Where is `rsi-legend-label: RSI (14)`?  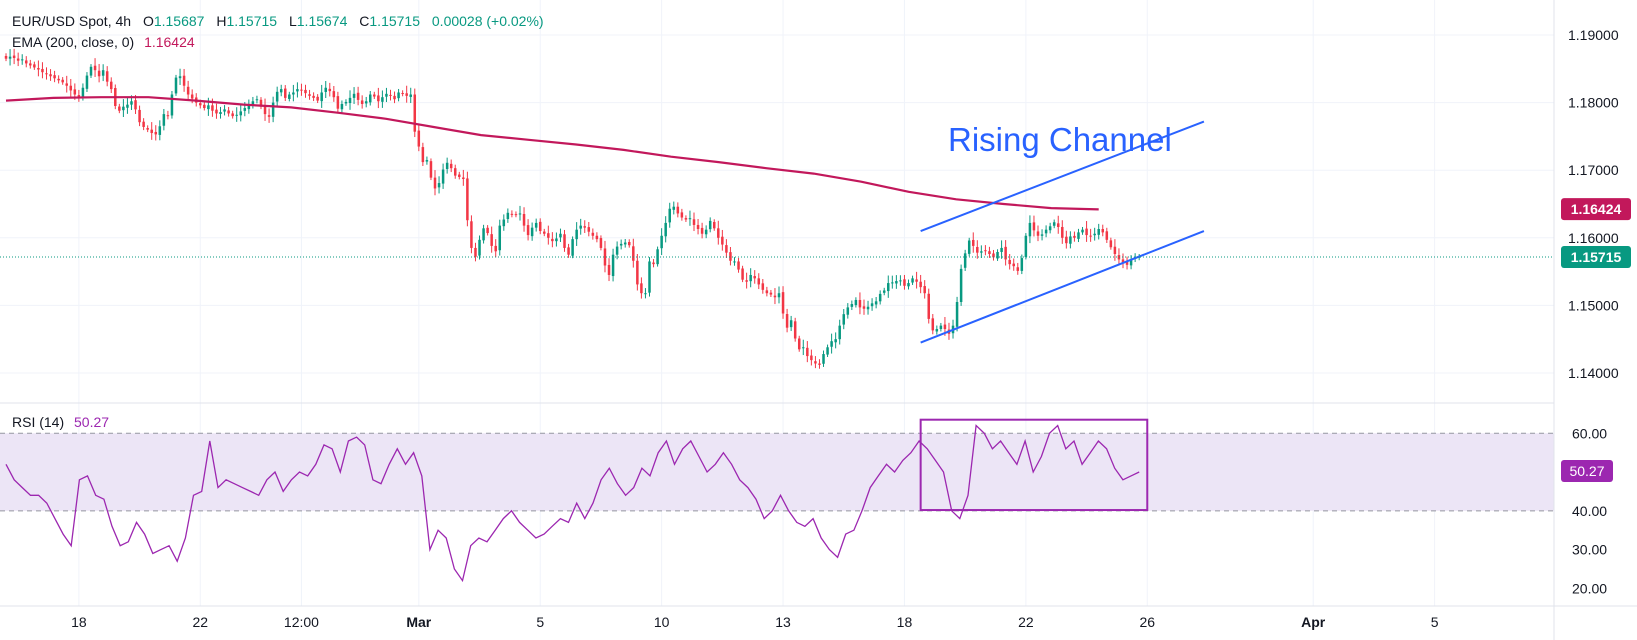
rsi-legend-label: RSI (14) is located at coordinates (38, 422).